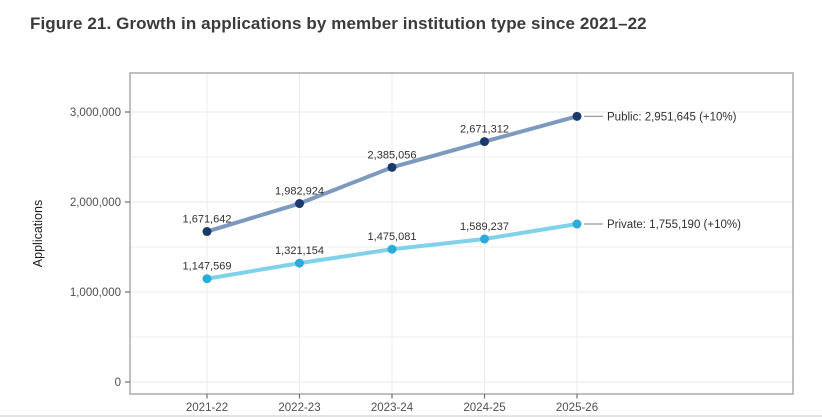 This screenshot has width=822, height=417. What do you see at coordinates (95, 203) in the screenshot?
I see `y-tick-label: 2,000,000` at bounding box center [95, 203].